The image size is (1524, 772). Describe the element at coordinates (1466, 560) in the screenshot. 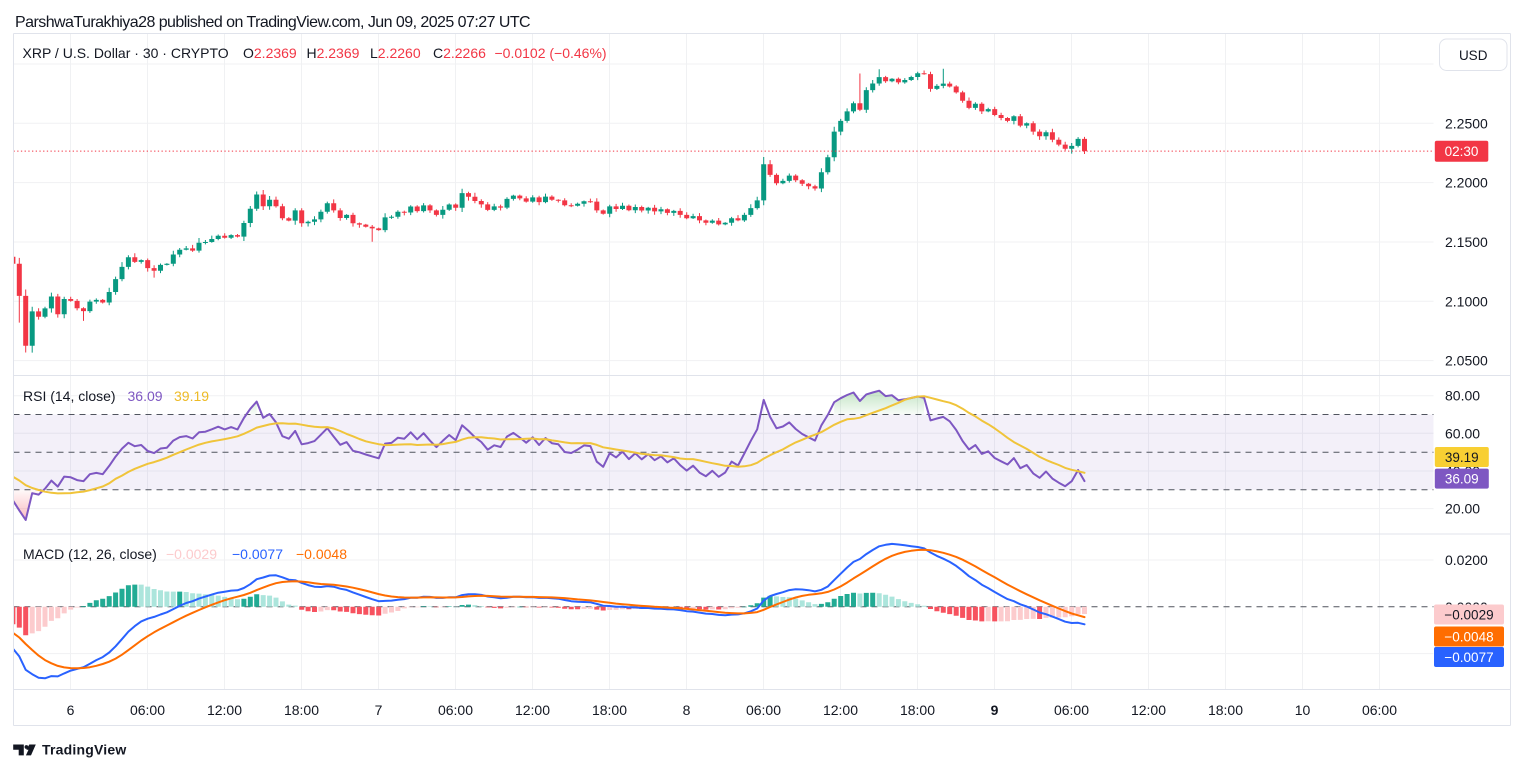

I see `svg-text: 0.0200` at that location.